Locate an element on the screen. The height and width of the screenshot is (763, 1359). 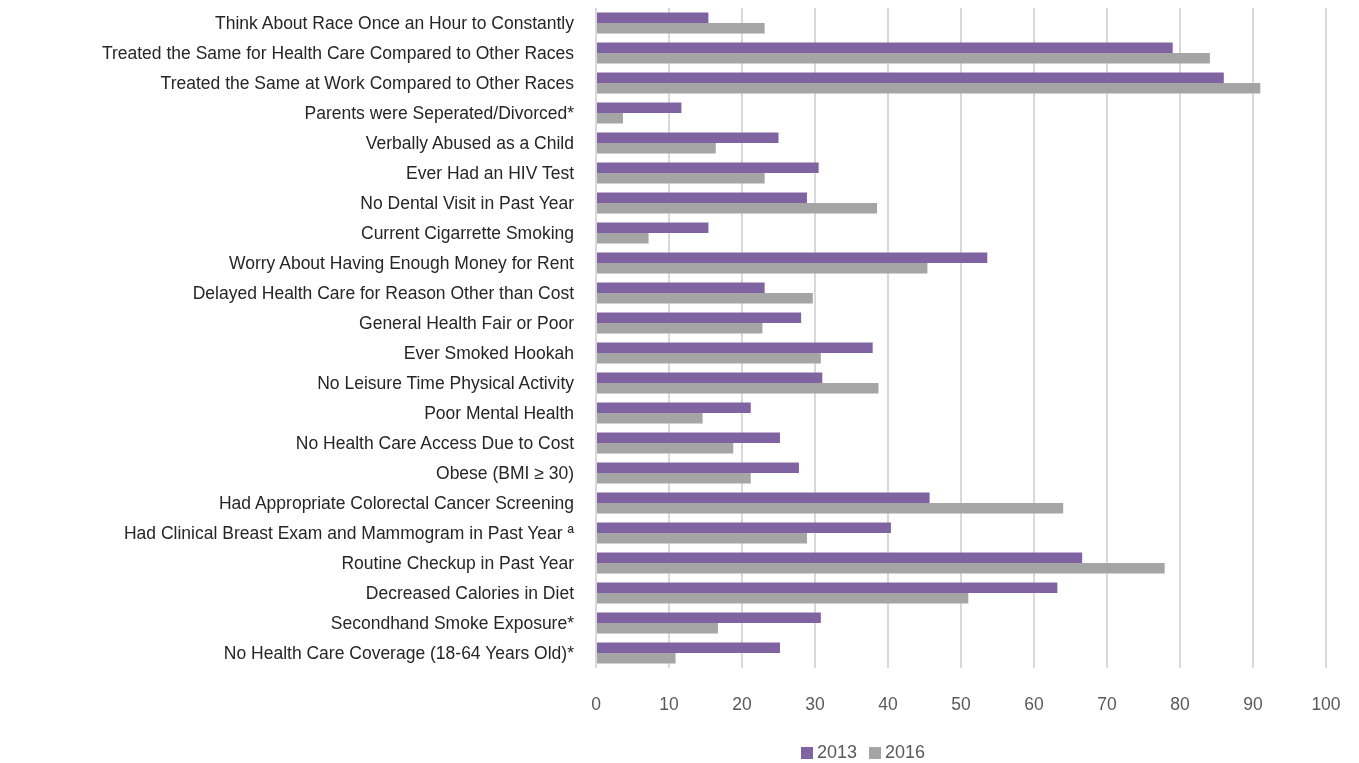
x-tick-label: 0 is located at coordinates (596, 704).